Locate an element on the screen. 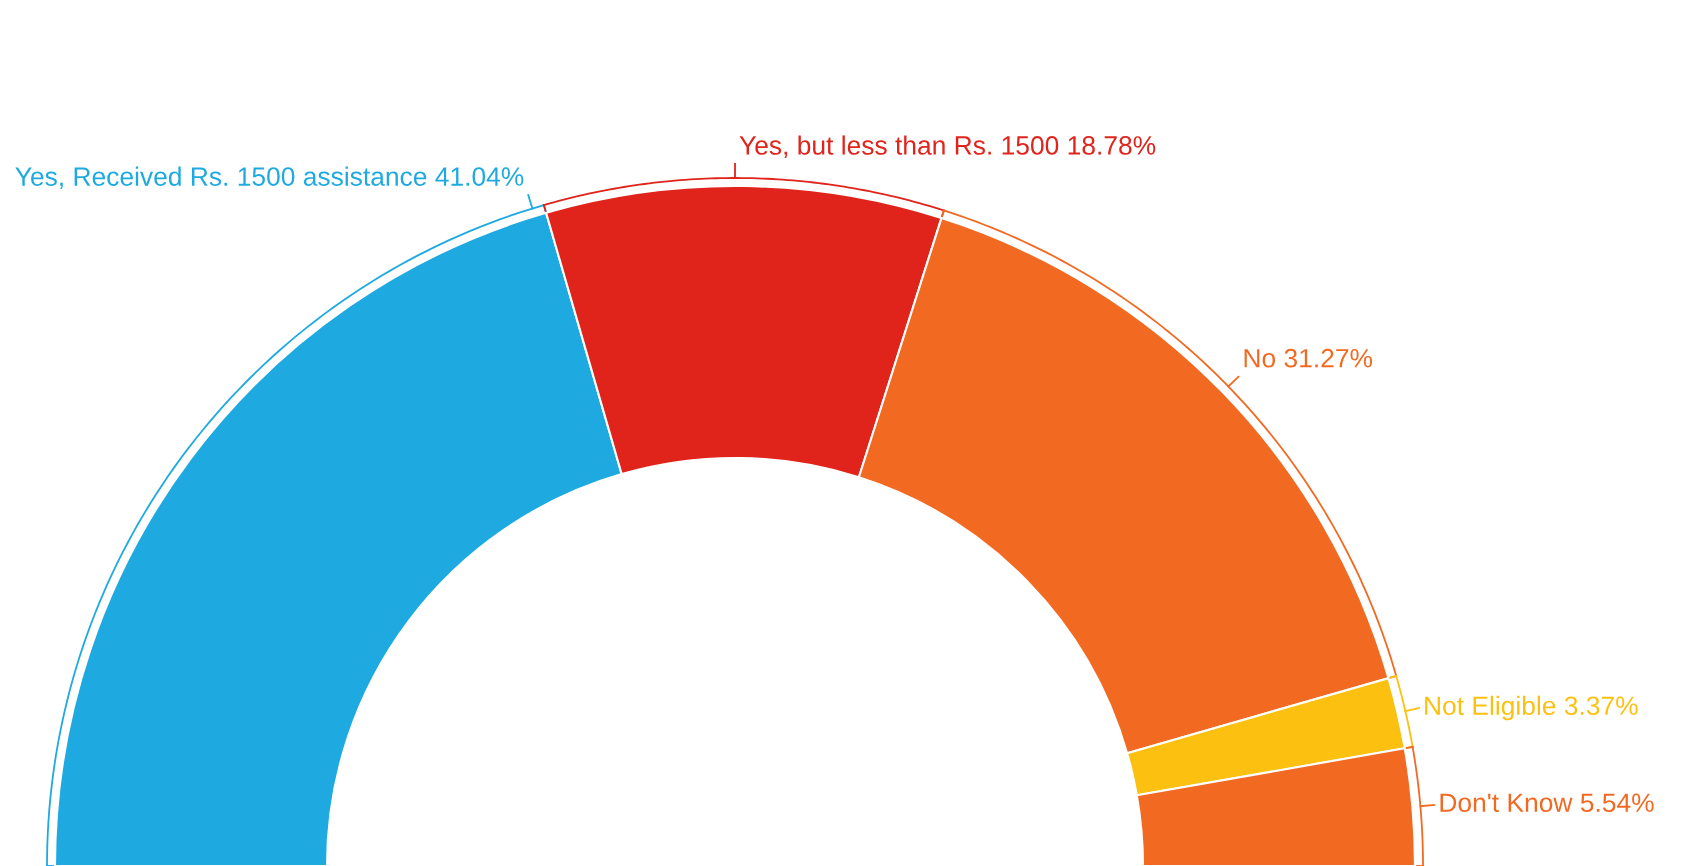 This screenshot has width=1681, height=866. slice-label: Not Eligible 3.37% is located at coordinates (1531, 708).